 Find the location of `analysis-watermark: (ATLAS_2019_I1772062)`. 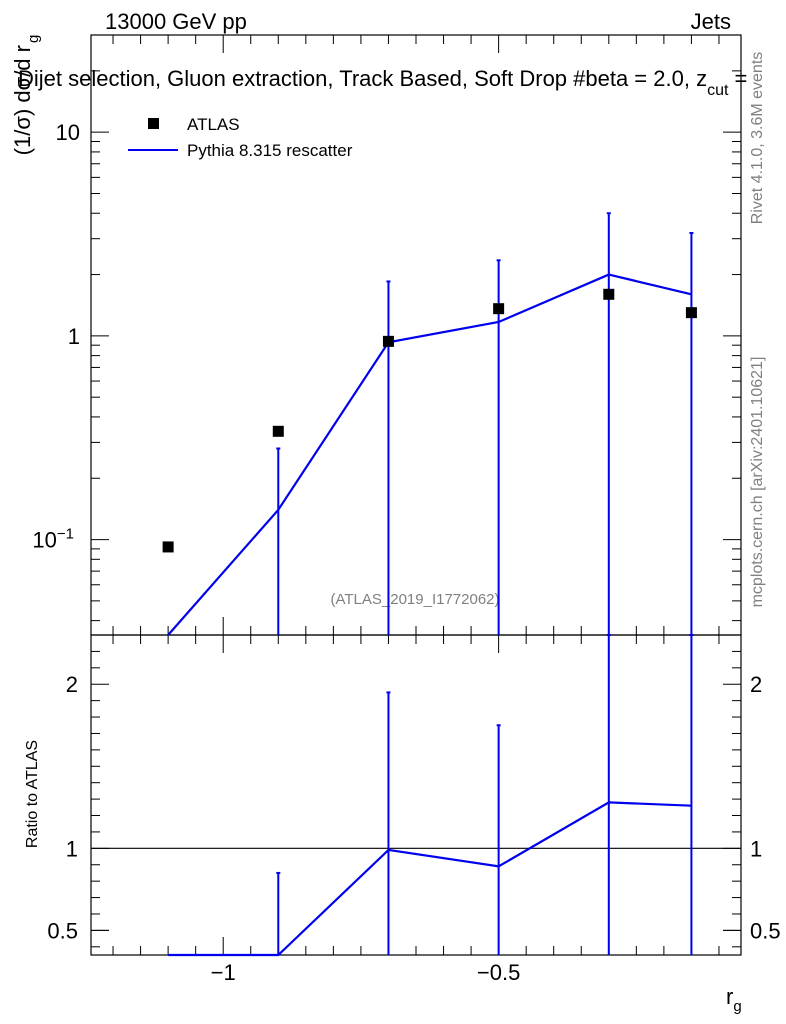

analysis-watermark: (ATLAS_2019_I1772062) is located at coordinates (414, 599).